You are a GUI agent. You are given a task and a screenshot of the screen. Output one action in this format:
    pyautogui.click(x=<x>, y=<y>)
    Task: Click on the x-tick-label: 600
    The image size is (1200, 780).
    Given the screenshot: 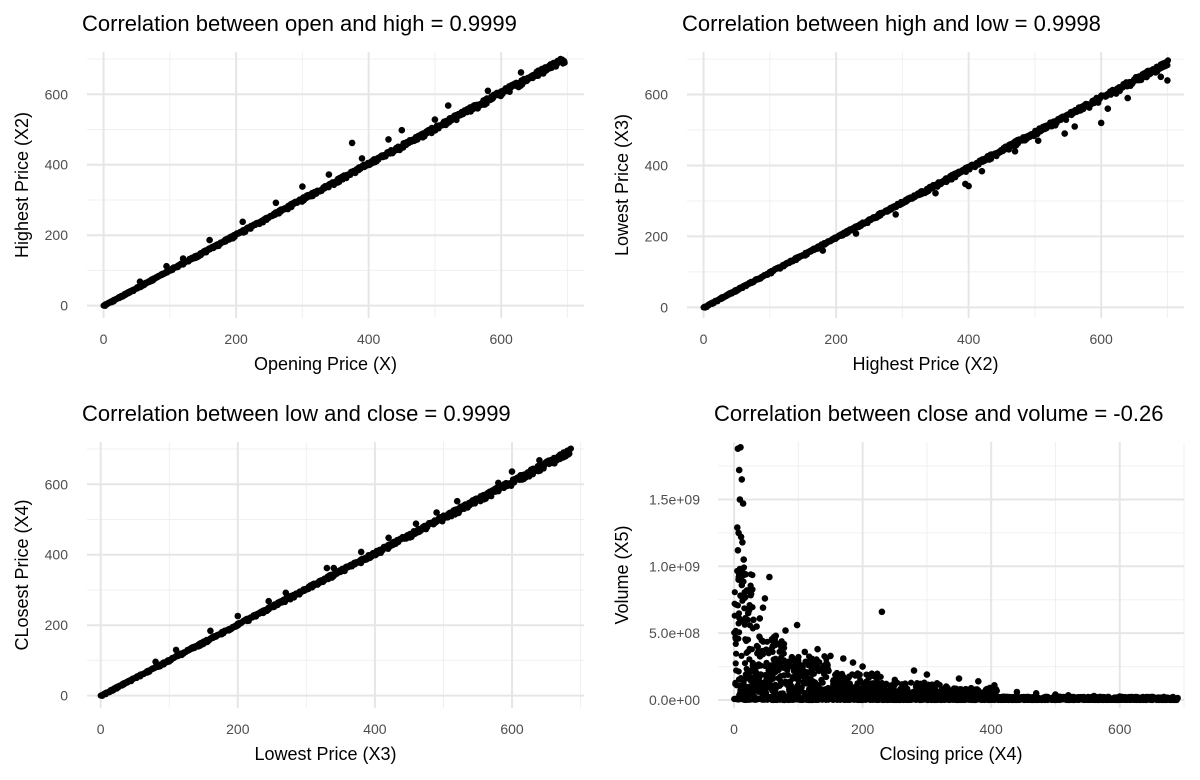 What is the action you would take?
    pyautogui.click(x=512, y=729)
    